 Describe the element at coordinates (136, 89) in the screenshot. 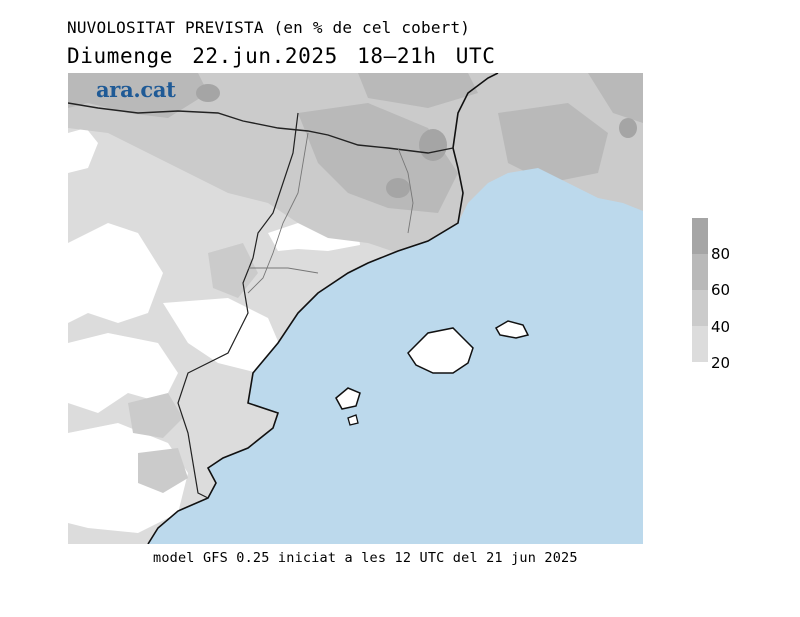

I see `ara-cat-logo: ara.cat` at that location.